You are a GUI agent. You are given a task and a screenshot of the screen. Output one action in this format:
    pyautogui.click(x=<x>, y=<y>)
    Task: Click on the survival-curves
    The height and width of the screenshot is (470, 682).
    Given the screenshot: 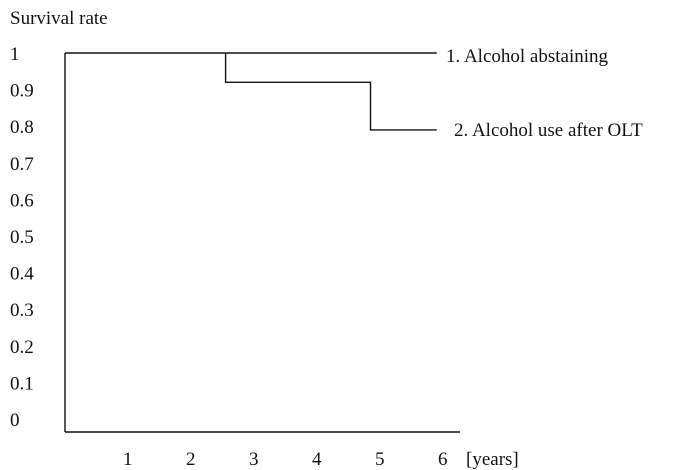 What is the action you would take?
    pyautogui.click(x=251, y=91)
    